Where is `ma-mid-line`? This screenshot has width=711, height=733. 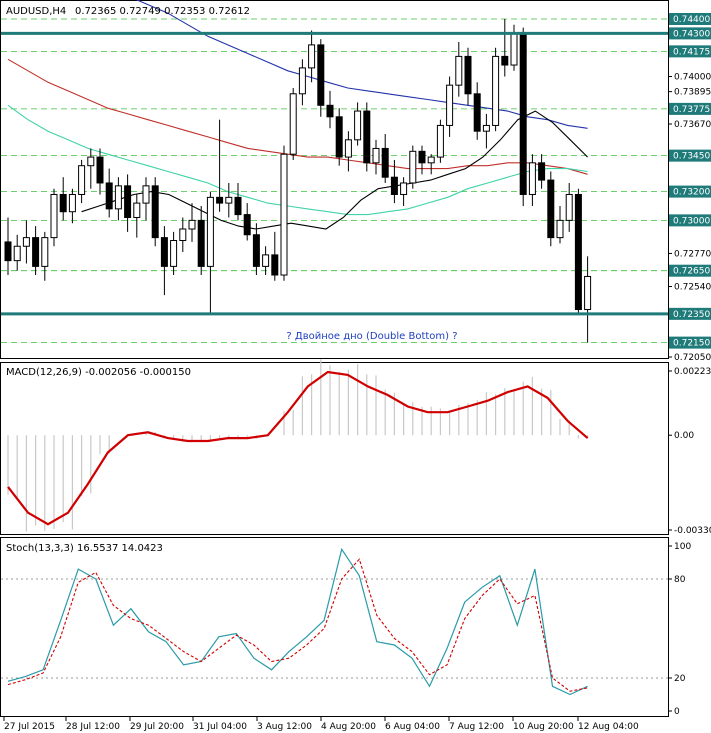 ma-mid-line is located at coordinates (297, 116).